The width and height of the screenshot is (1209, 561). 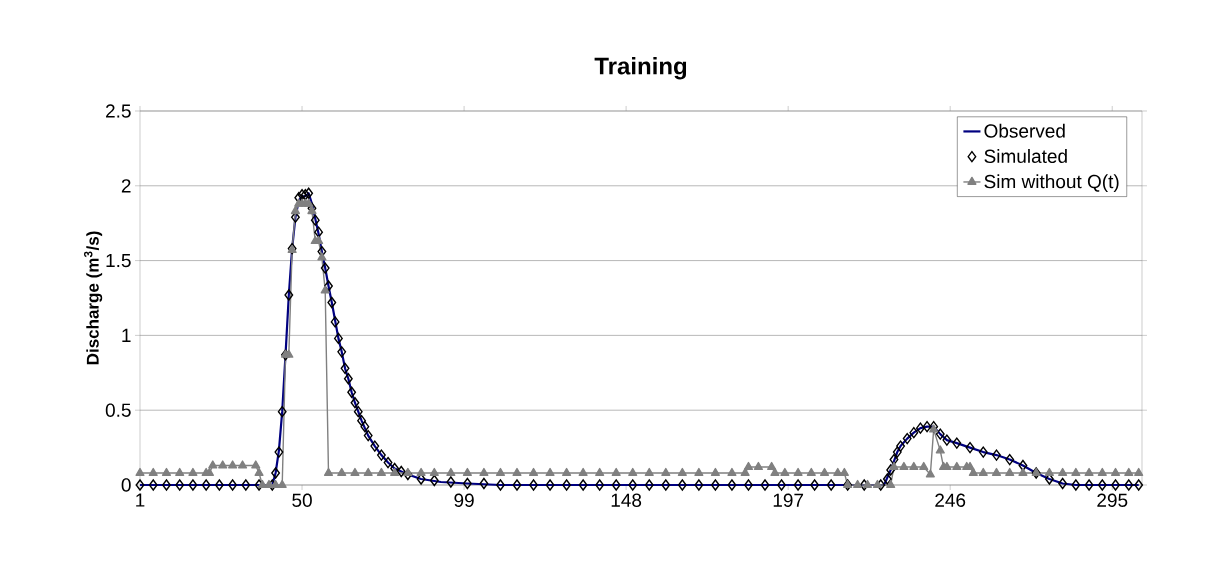 I want to click on y-tick-label: 2, so click(x=126, y=186).